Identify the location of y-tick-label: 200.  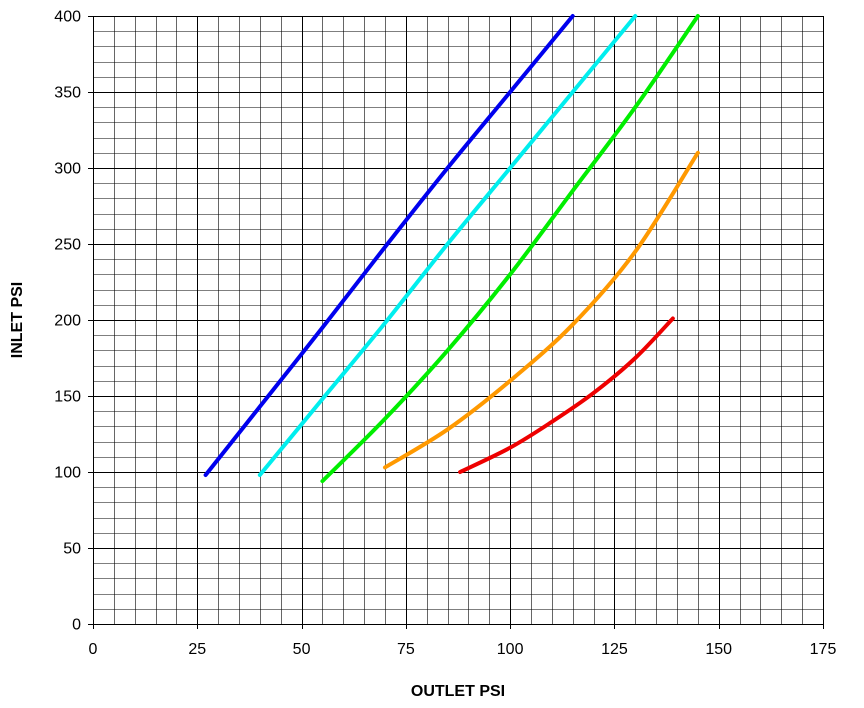
(67, 321).